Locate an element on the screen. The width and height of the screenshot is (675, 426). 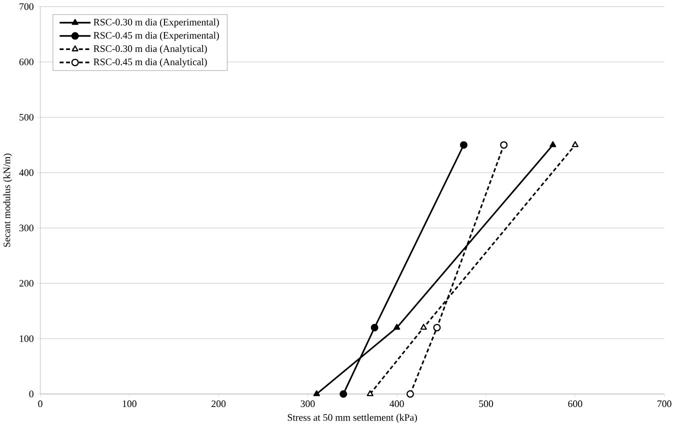
x-tick-label: 600 is located at coordinates (575, 404).